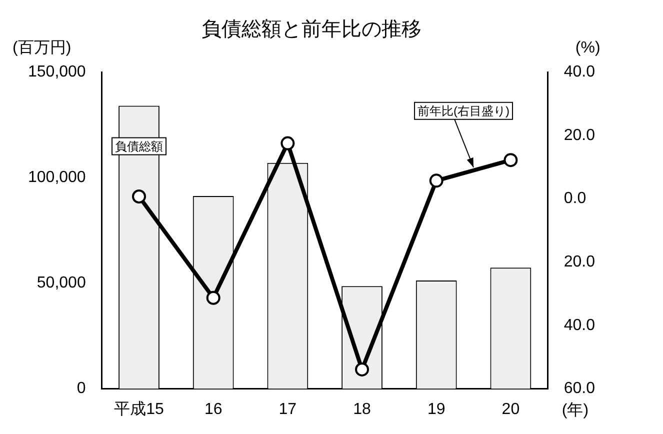 This screenshot has width=663, height=434. What do you see at coordinates (575, 411) in the screenshot?
I see `x-axis-title: (年)` at bounding box center [575, 411].